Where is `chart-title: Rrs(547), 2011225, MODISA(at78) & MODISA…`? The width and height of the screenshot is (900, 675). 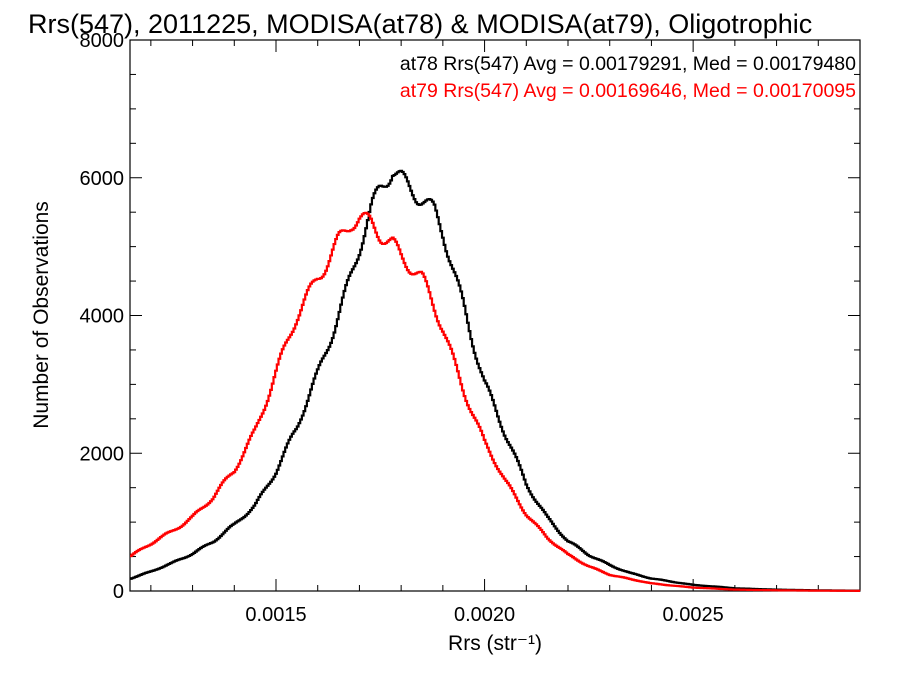 chart-title: Rrs(547), 2011225, MODISA(at78) & MODISA… is located at coordinates (420, 24).